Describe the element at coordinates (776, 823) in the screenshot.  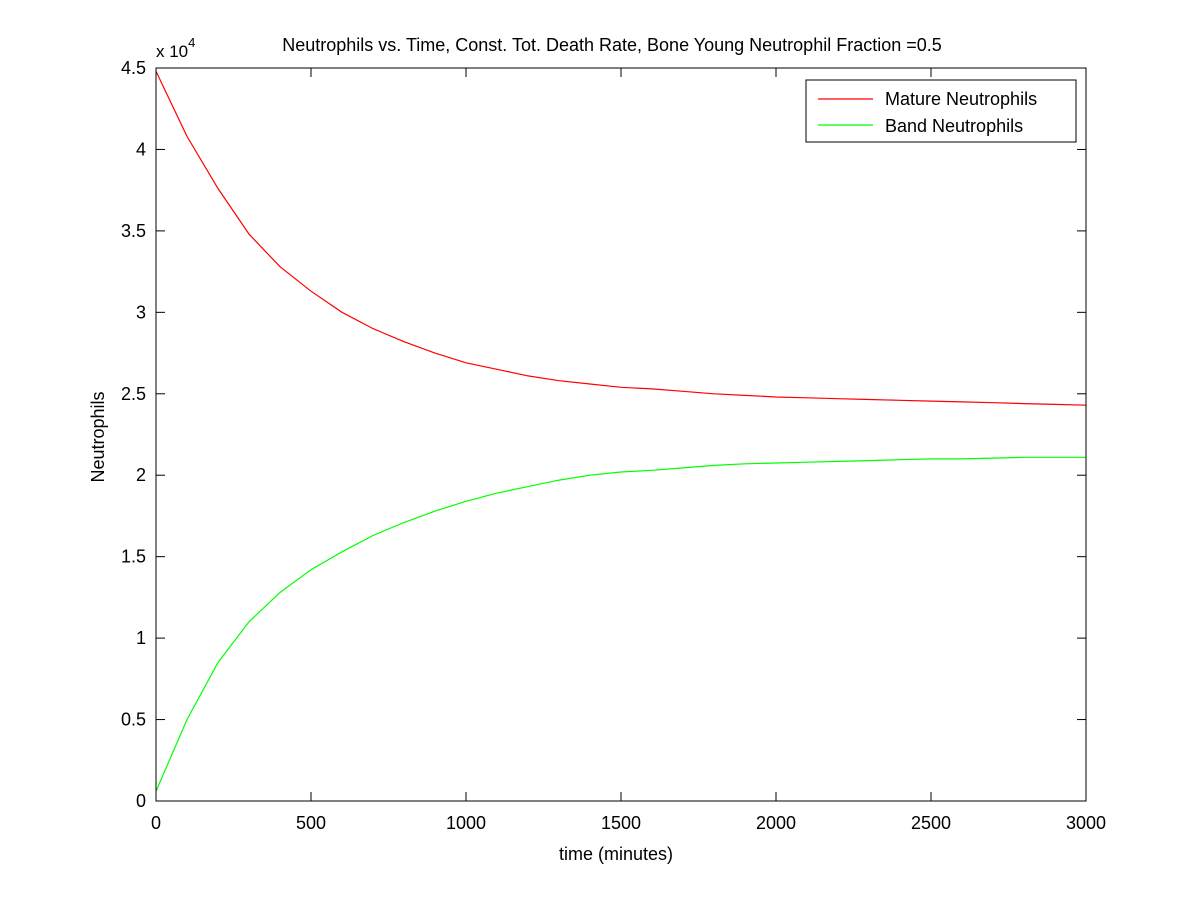
I see `x-tick-label: 2000` at that location.